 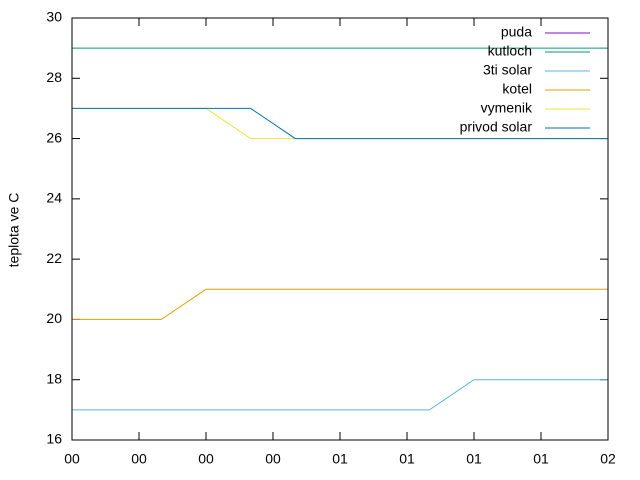 I want to click on y-tick-label: 20, so click(x=54, y=318).